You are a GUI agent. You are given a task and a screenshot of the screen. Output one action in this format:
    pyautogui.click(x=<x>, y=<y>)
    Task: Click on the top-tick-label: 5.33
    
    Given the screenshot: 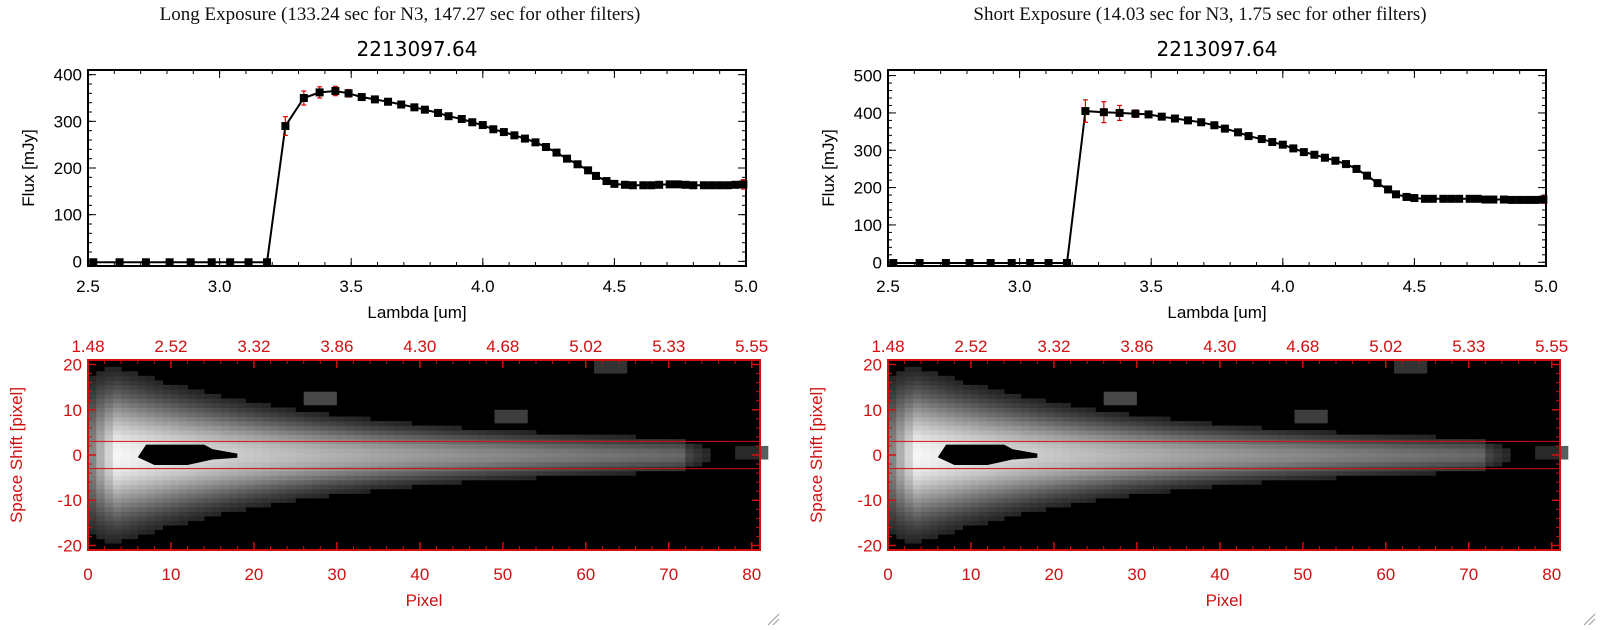 What is the action you would take?
    pyautogui.click(x=668, y=346)
    